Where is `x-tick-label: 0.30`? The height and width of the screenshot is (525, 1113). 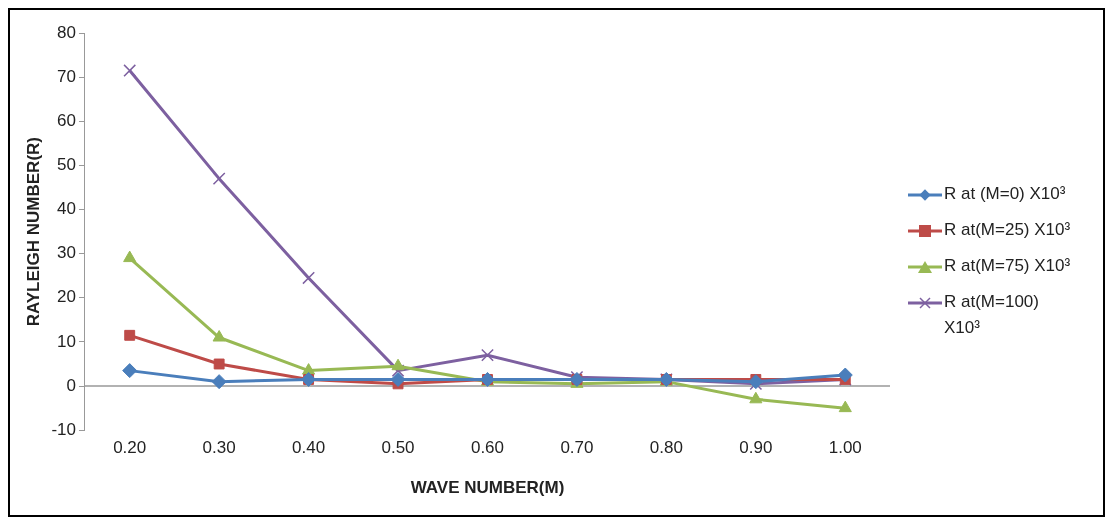
x-tick-label: 0.30 is located at coordinates (219, 447).